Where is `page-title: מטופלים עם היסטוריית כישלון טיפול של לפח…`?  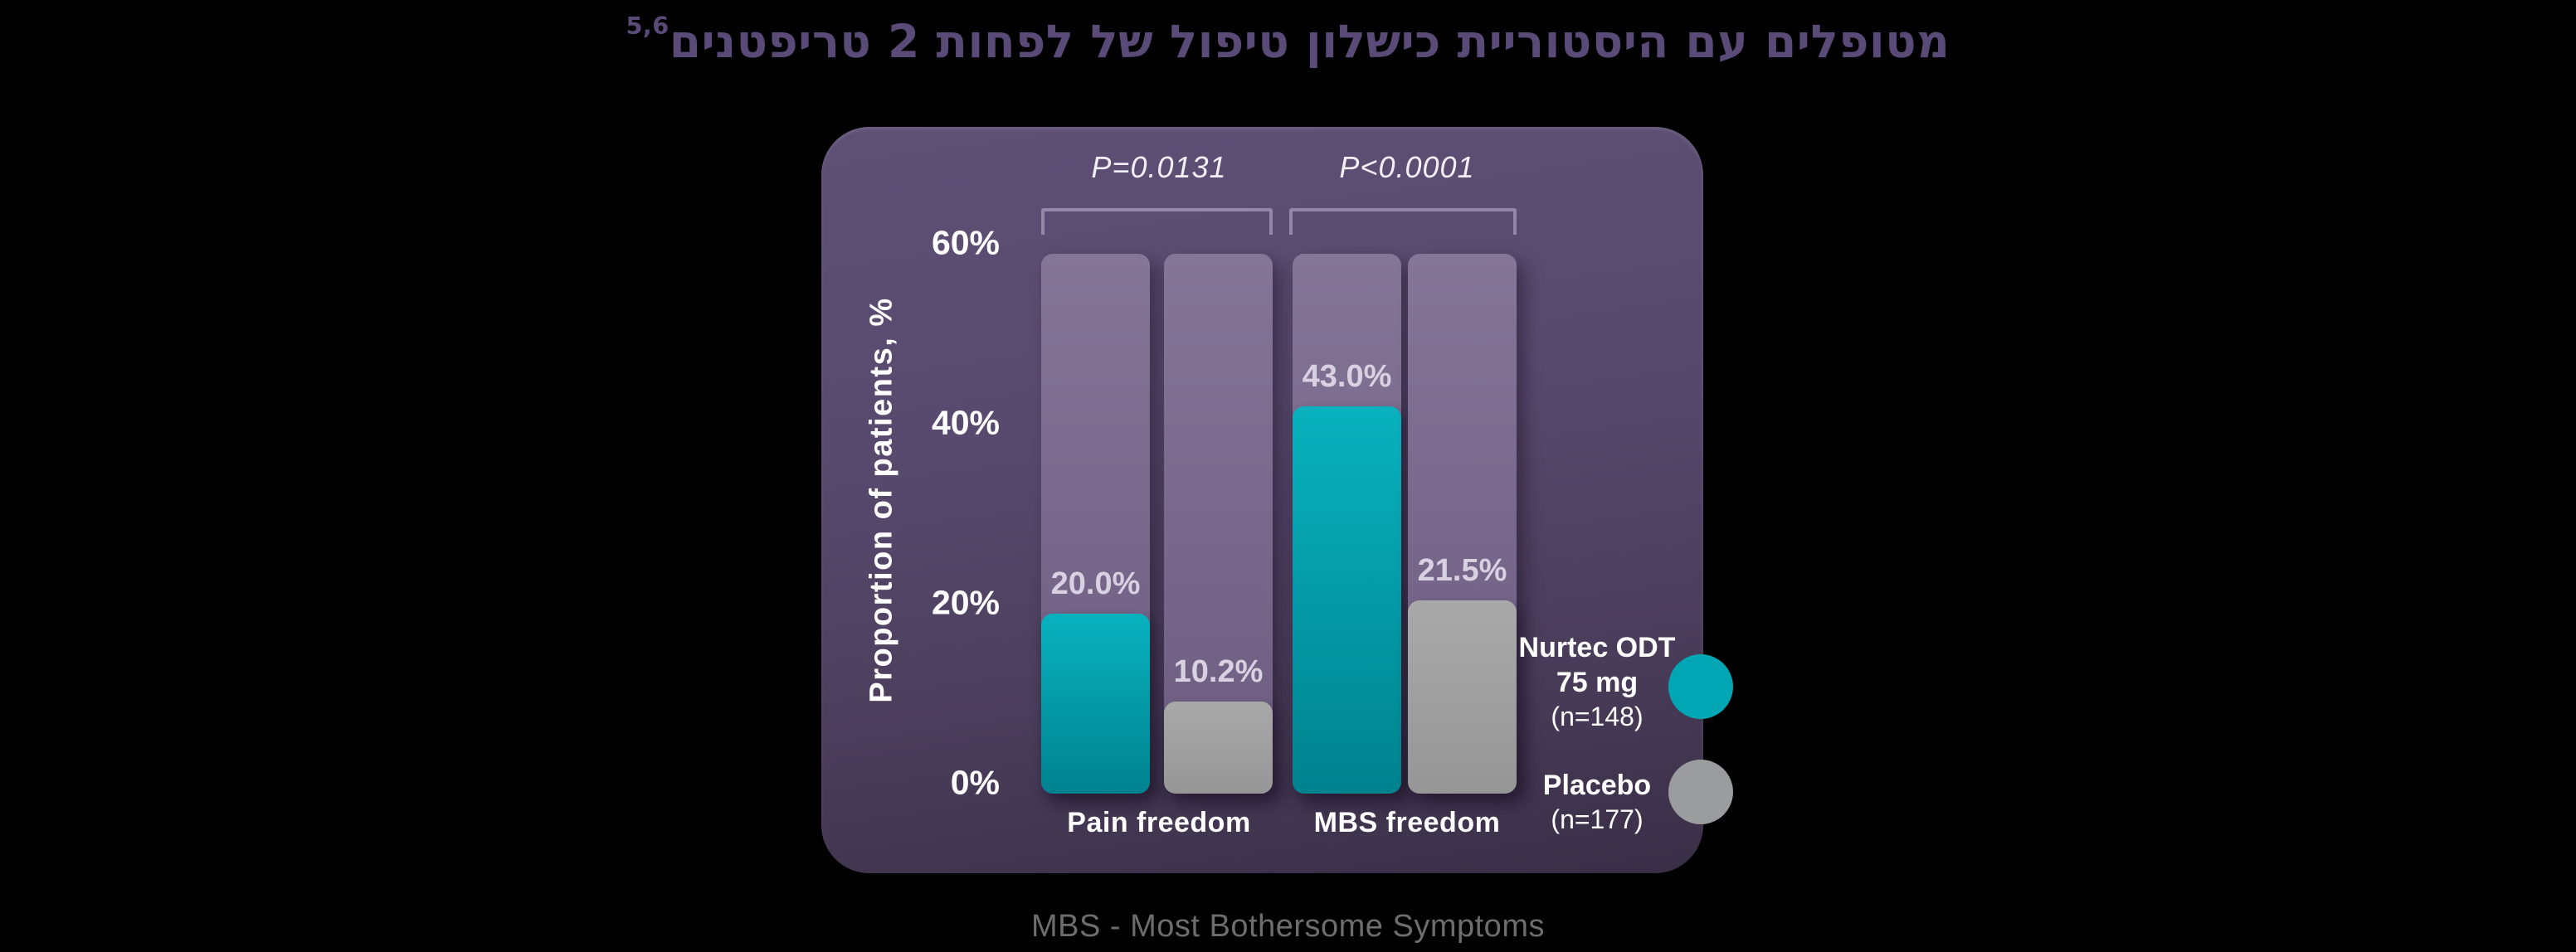
page-title: מטופלים עם היסטוריית כישלון טיפול של לפח… is located at coordinates (1288, 40).